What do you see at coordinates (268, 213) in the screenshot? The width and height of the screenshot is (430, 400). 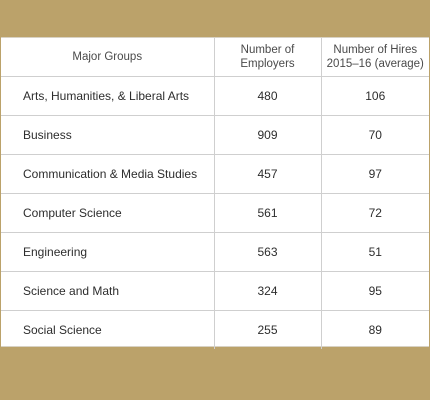 I see `employers-value: 561` at bounding box center [268, 213].